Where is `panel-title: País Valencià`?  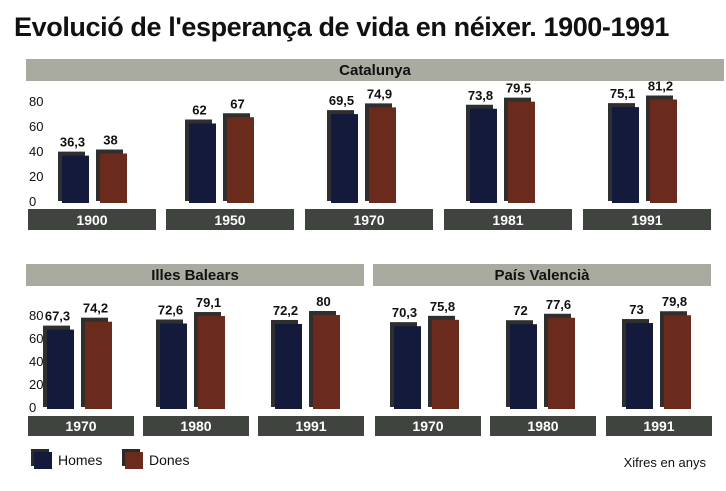 panel-title: País Valencià is located at coordinates (542, 275).